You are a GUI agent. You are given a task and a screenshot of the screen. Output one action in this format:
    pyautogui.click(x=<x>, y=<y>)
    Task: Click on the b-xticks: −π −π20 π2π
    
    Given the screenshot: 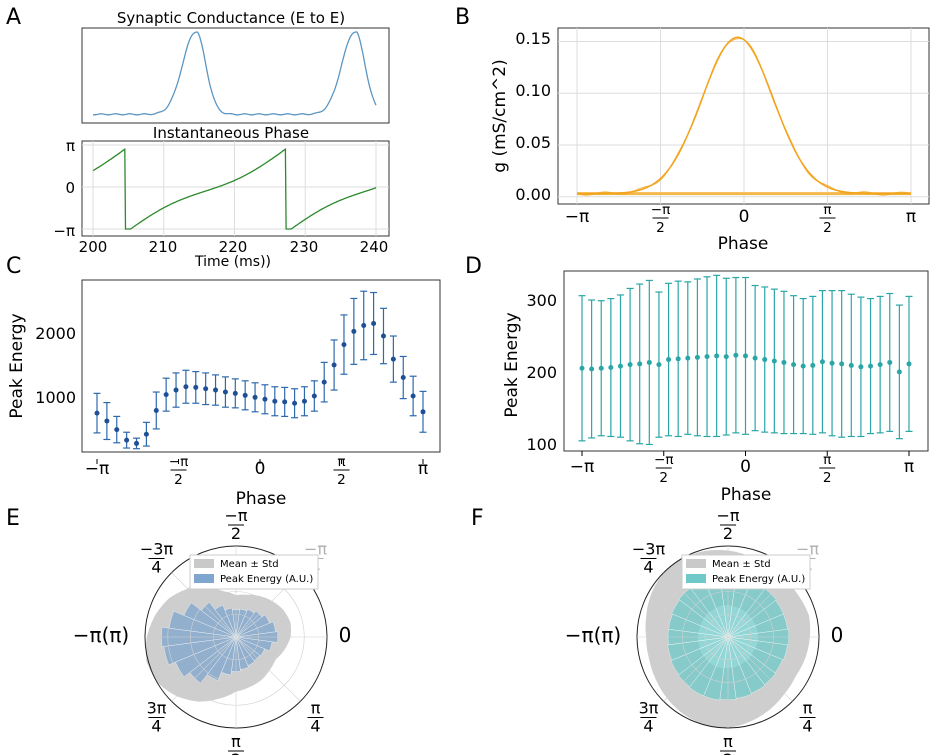 What is the action you would take?
    pyautogui.click(x=740, y=219)
    